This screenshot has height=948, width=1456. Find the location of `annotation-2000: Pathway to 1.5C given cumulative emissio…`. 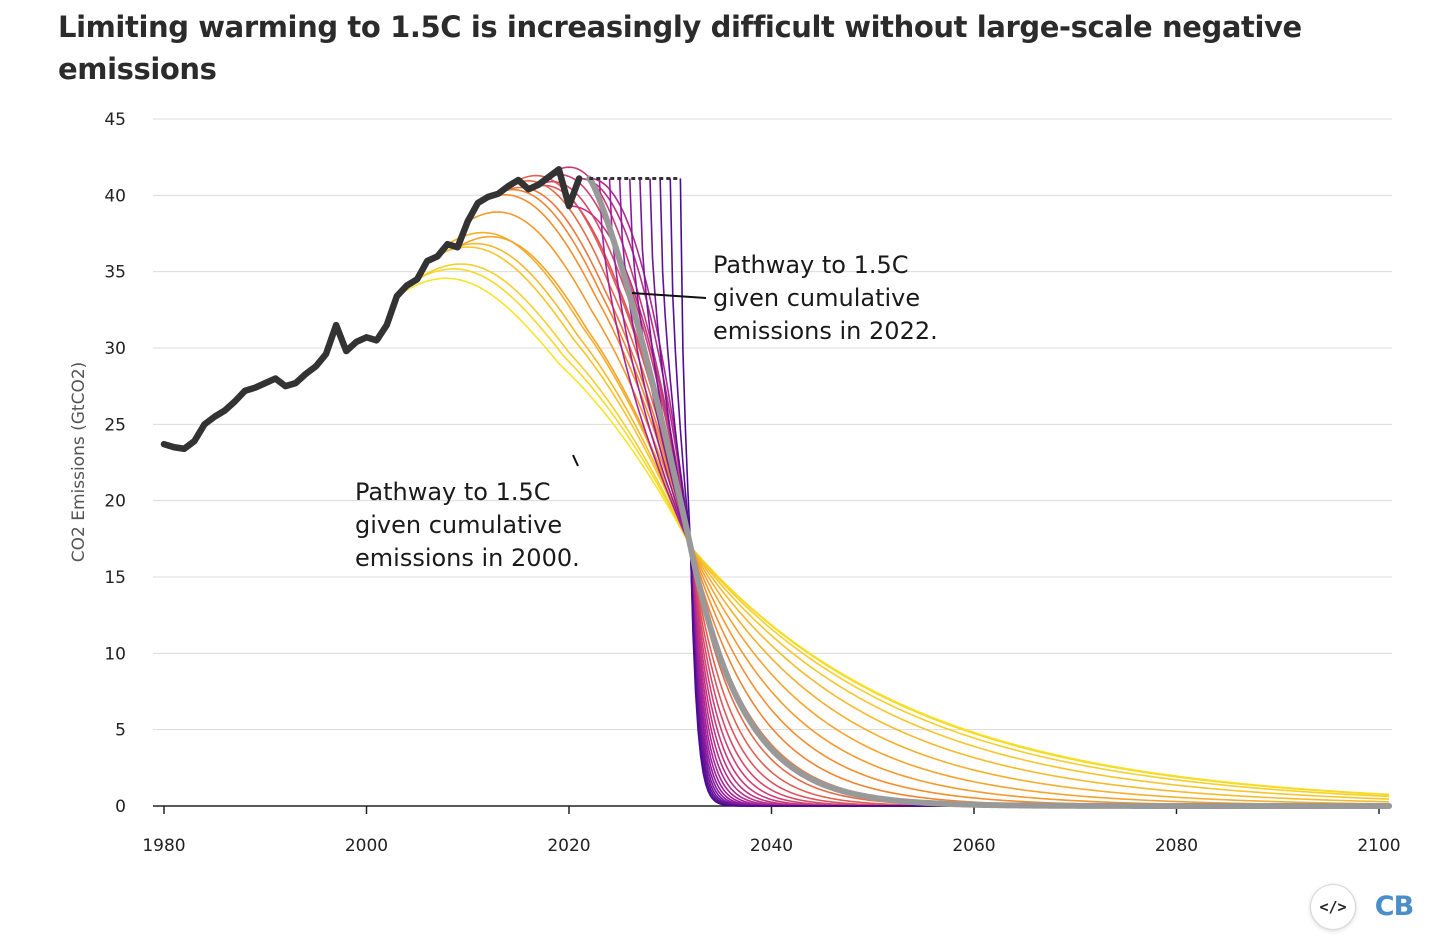

annotation-2000: Pathway to 1.5C given cumulative emissio… is located at coordinates (467, 525).